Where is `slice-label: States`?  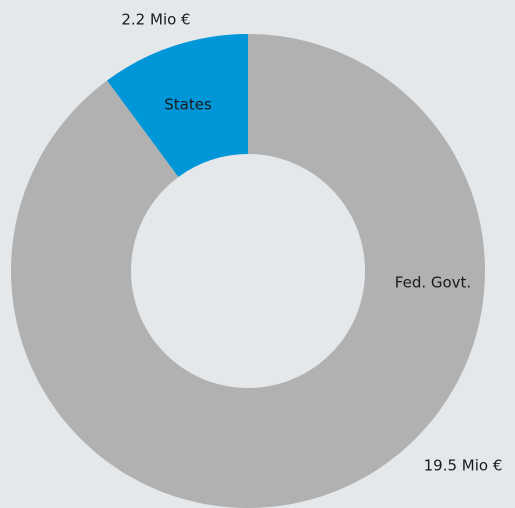 slice-label: States is located at coordinates (188, 105).